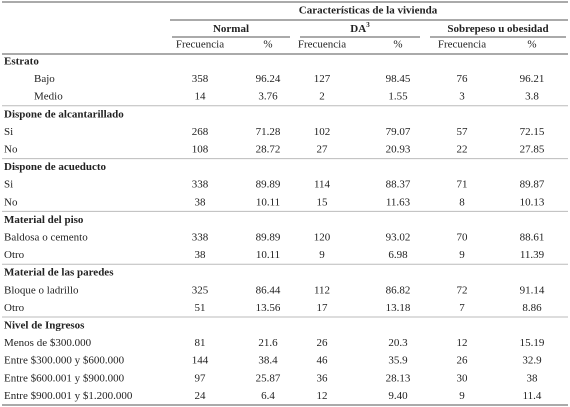  I want to click on cell: 32.9, so click(532, 361).